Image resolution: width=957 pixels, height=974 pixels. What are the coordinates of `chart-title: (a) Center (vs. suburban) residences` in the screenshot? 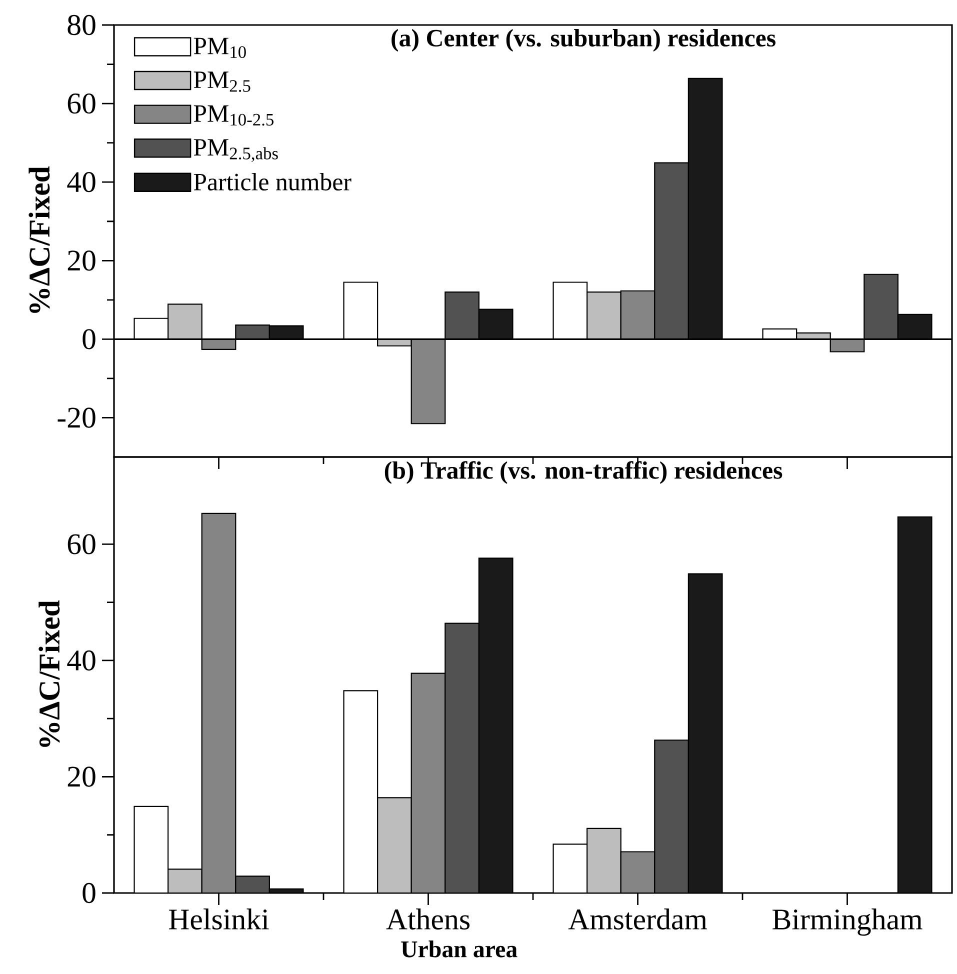 It's located at (584, 40).